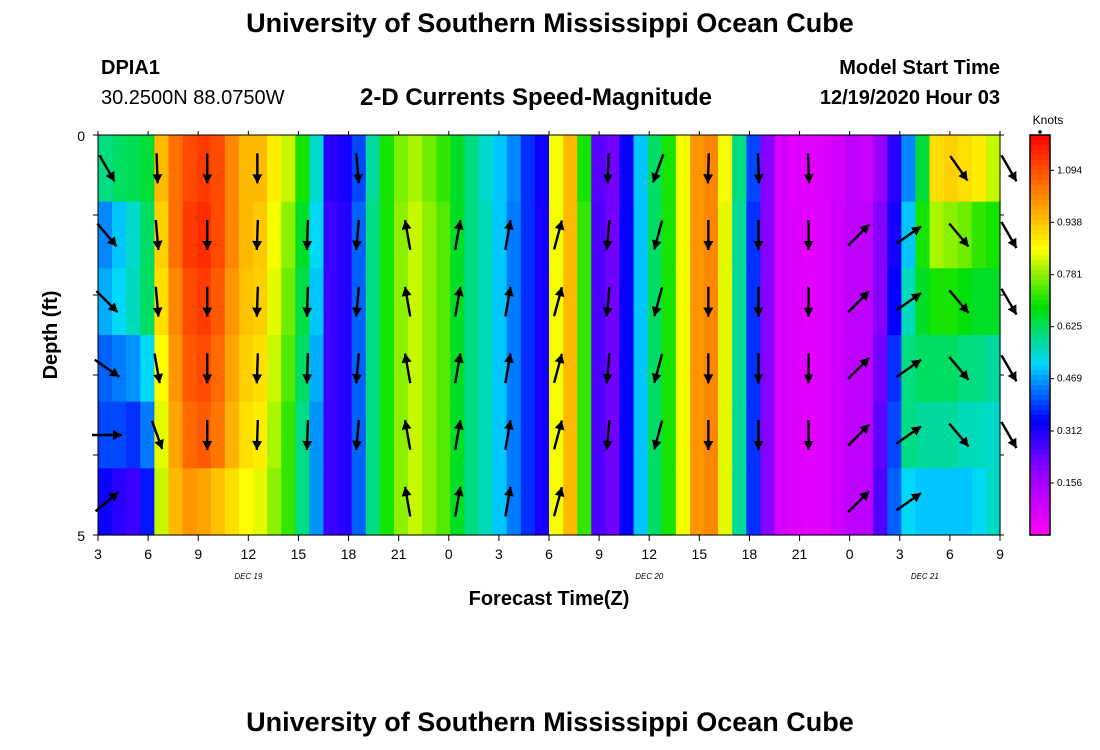  What do you see at coordinates (700, 554) in the screenshot?
I see `x-tick-label: 15` at bounding box center [700, 554].